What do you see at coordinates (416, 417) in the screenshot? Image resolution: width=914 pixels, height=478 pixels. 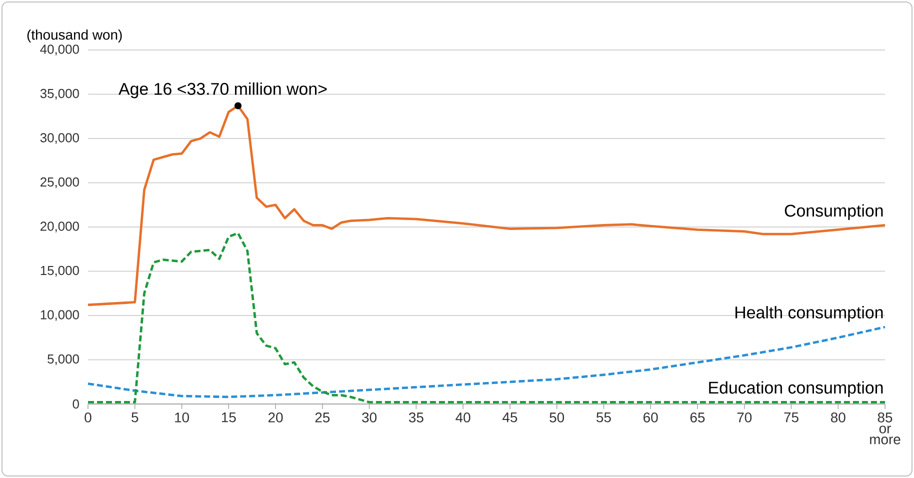 I see `x-tick-label: 35` at bounding box center [416, 417].